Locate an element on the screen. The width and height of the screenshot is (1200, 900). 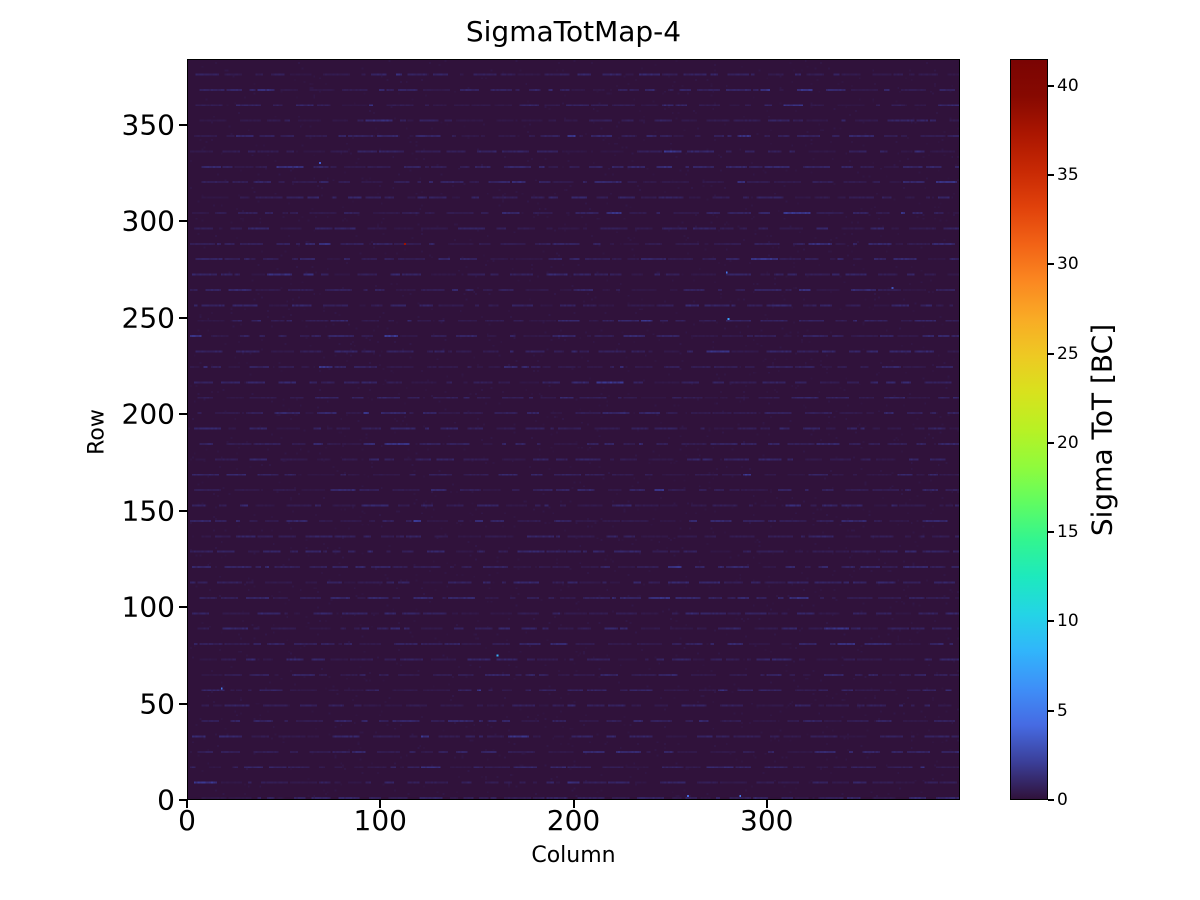
y-tick-label: 350 is located at coordinates (148, 125).